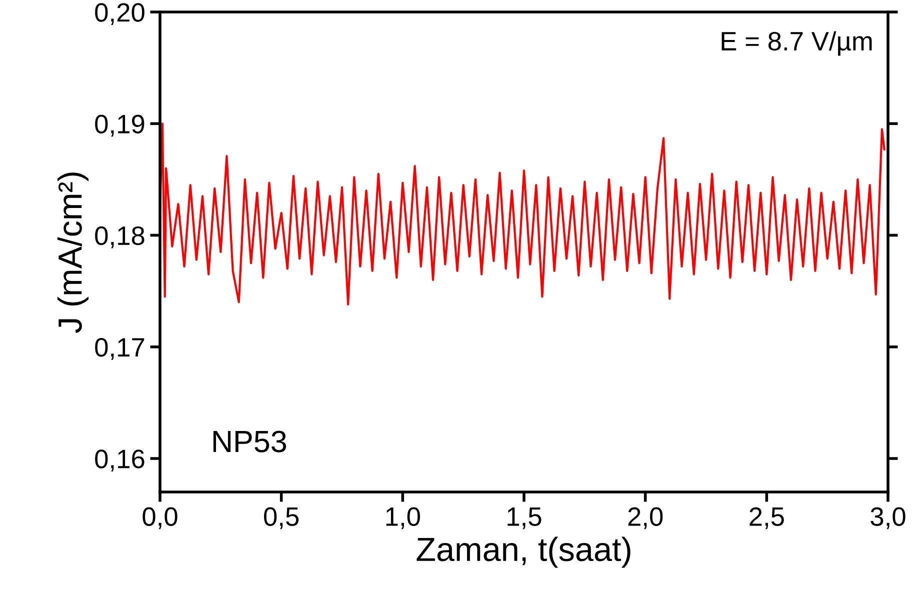 This screenshot has height=599, width=917. What do you see at coordinates (119, 14) in the screenshot?
I see `y-tick-label: 0,20` at bounding box center [119, 14].